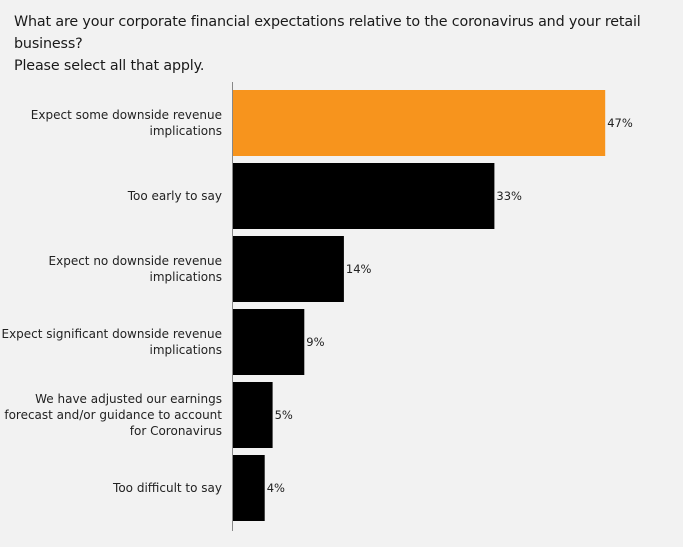  Describe the element at coordinates (359, 269) in the screenshot. I see `value-label-3: 14%` at that location.